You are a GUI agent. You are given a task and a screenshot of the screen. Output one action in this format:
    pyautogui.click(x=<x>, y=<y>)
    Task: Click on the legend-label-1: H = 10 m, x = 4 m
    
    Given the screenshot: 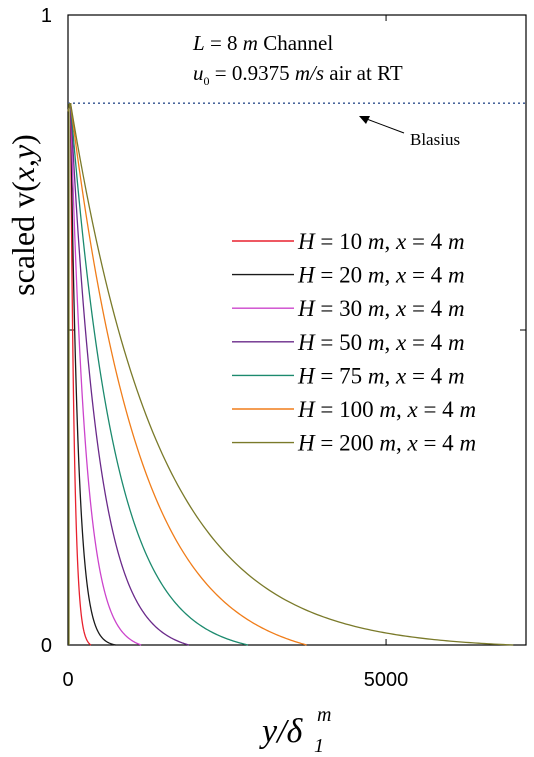 What is the action you would take?
    pyautogui.click(x=381, y=241)
    